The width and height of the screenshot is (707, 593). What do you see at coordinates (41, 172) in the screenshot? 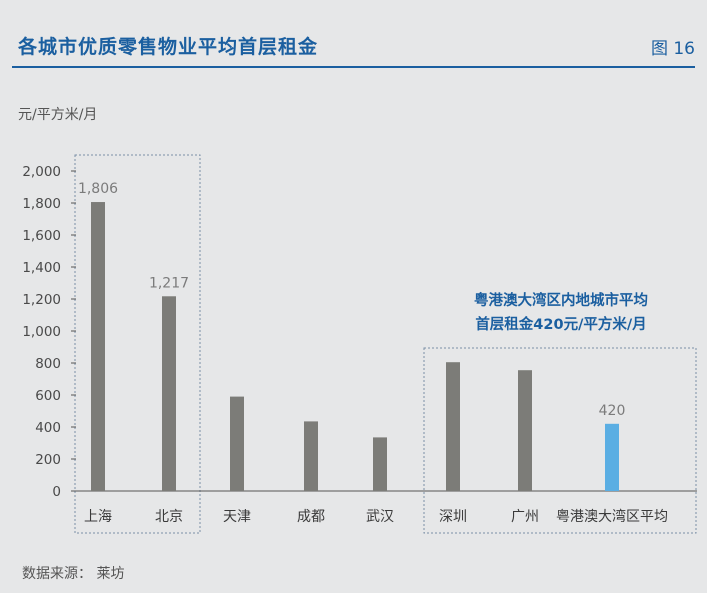
I see `y-tick-label: 2,000` at bounding box center [41, 172].